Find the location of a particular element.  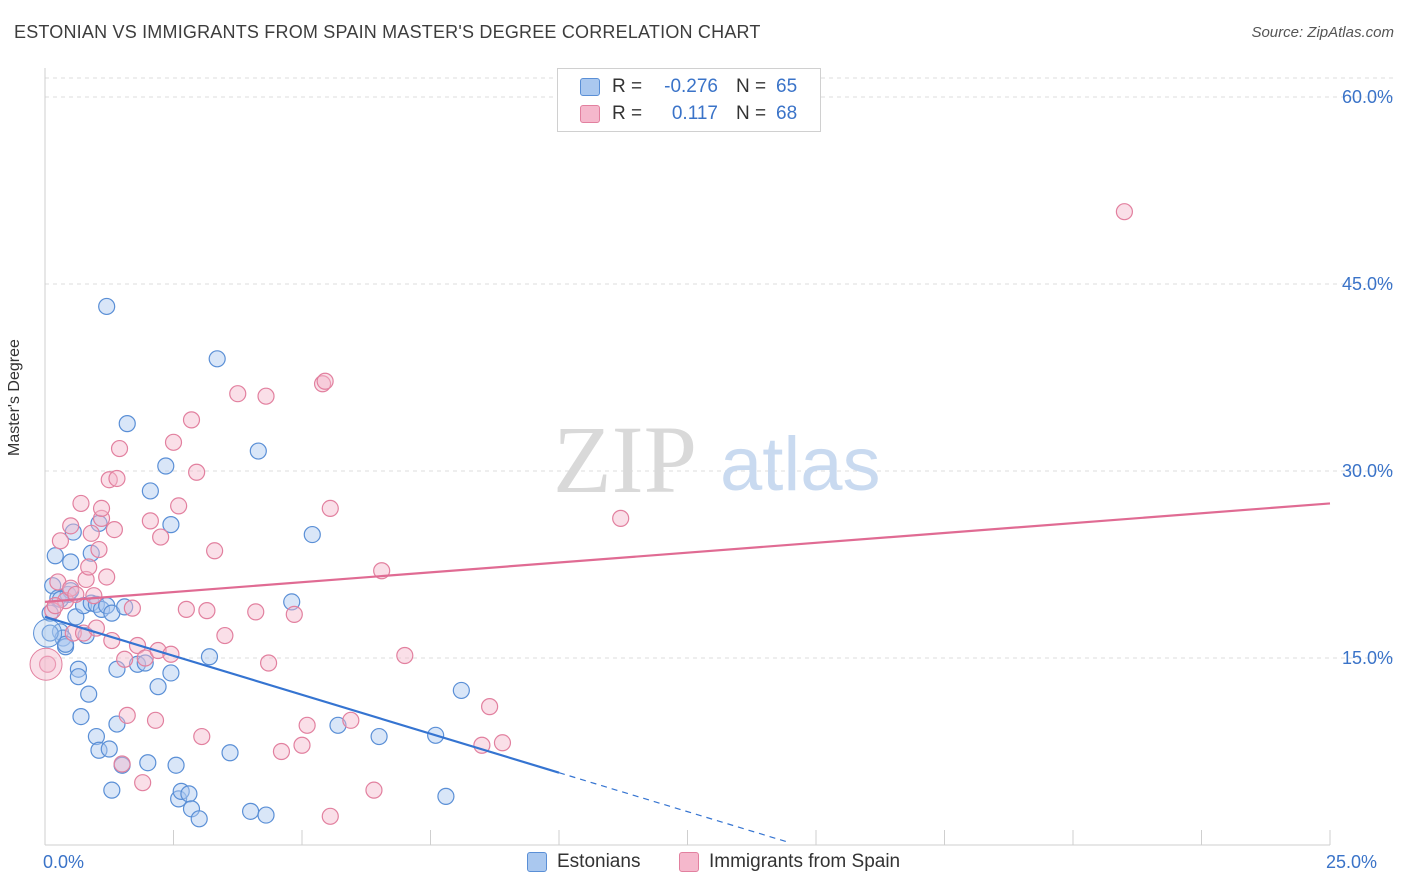

legend-r-value: -0.276 is located at coordinates (691, 86).